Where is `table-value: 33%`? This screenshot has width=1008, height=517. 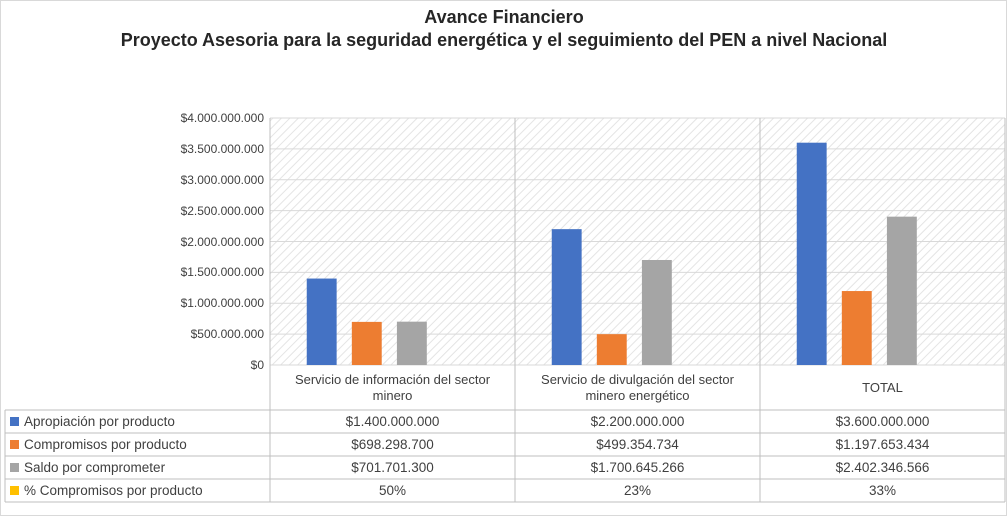 table-value: 33% is located at coordinates (882, 490).